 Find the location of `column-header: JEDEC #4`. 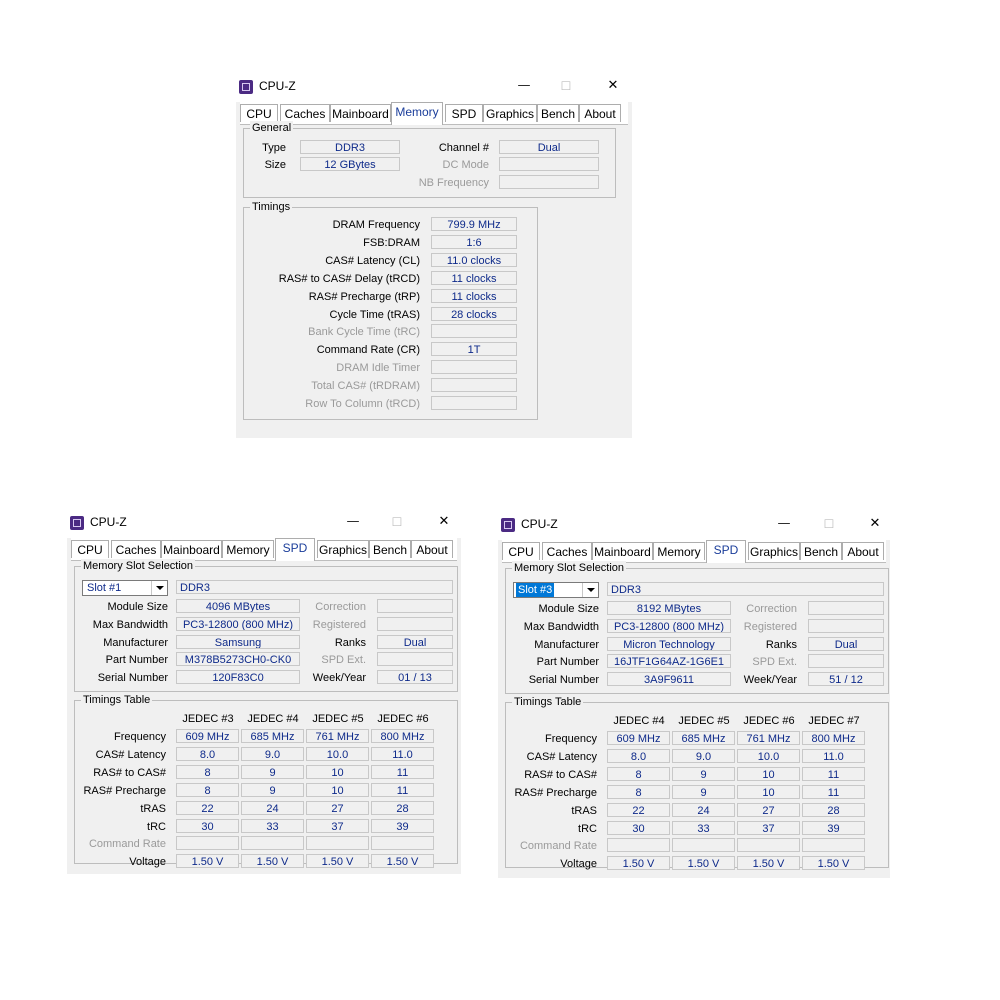

column-header: JEDEC #4 is located at coordinates (273, 719).